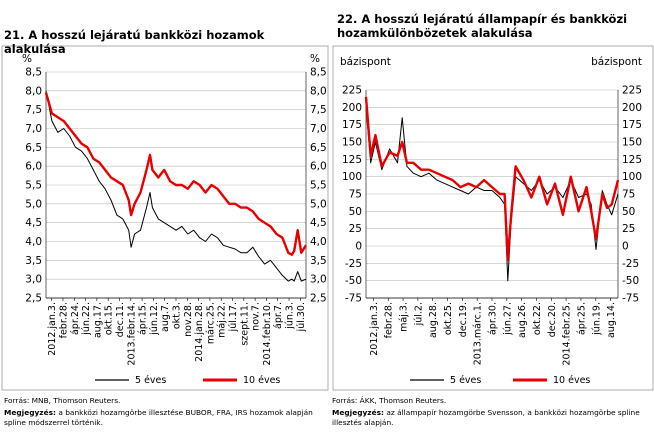 The height and width of the screenshot is (441, 654). Describe the element at coordinates (352, 91) in the screenshot. I see `y-tick-left-2: 225` at that location.